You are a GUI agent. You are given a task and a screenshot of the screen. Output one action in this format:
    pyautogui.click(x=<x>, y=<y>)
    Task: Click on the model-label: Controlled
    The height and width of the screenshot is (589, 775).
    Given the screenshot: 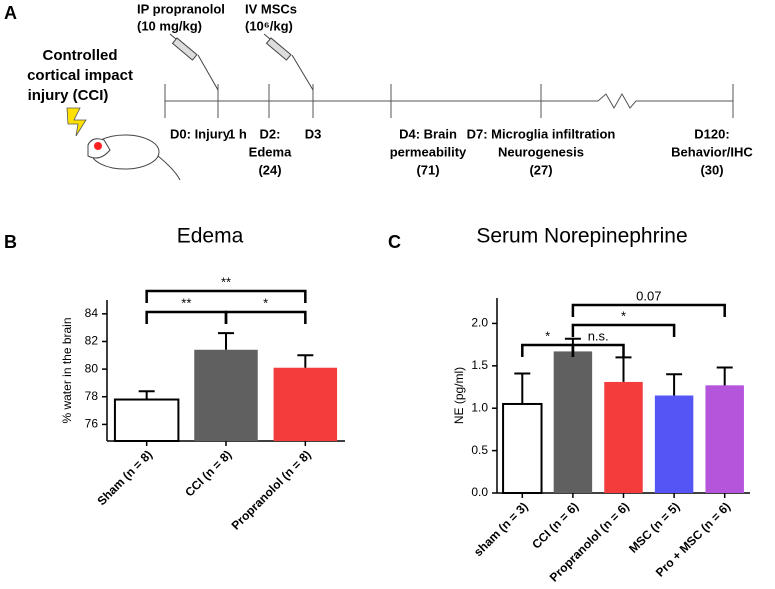 What is the action you would take?
    pyautogui.click(x=80, y=55)
    